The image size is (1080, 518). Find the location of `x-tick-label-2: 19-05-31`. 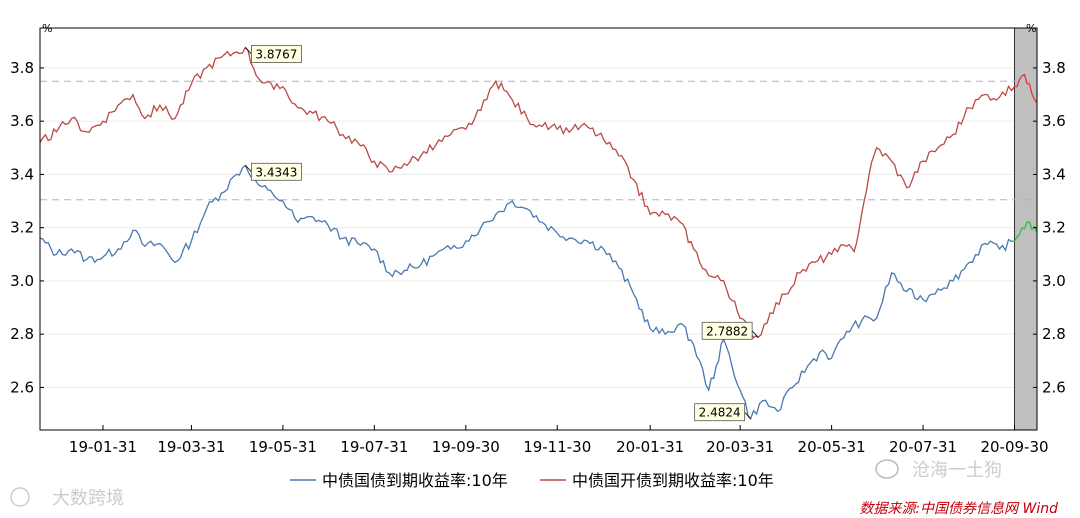

x-tick-label-2: 19-05-31 is located at coordinates (283, 447).